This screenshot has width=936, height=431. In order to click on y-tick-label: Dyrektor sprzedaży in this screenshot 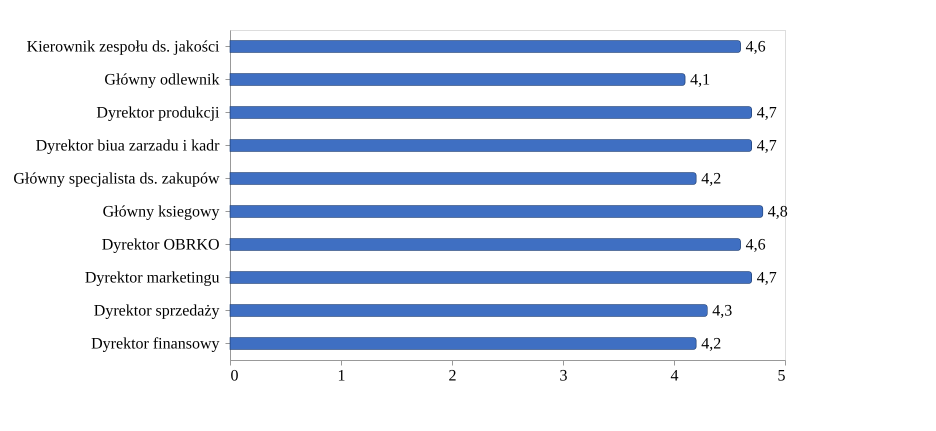, I will do `click(157, 311)`.